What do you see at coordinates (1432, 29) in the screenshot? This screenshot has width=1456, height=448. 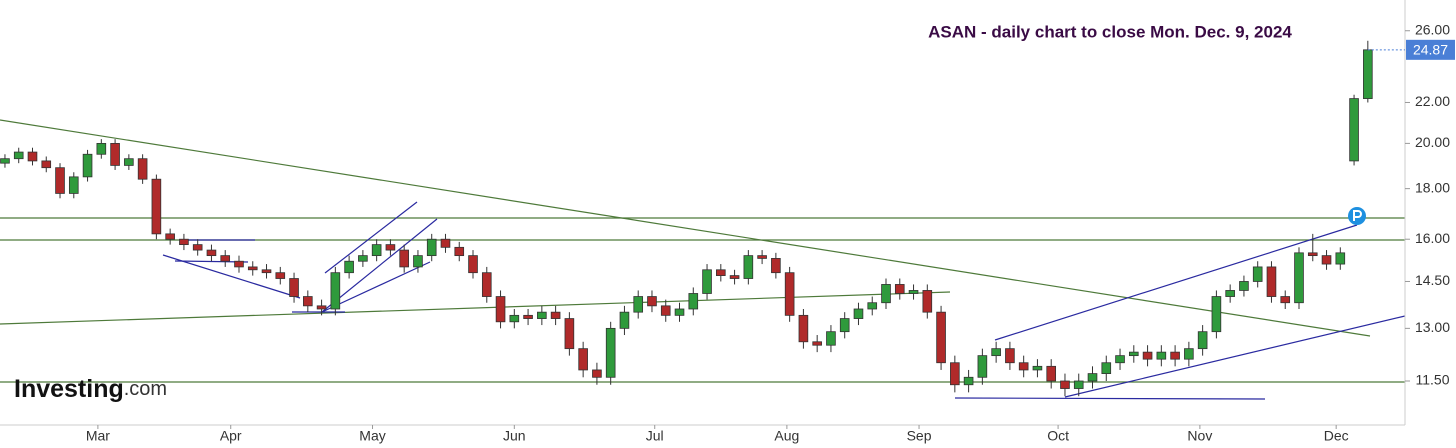 I see `y-tick-label: 26.00` at bounding box center [1432, 29].